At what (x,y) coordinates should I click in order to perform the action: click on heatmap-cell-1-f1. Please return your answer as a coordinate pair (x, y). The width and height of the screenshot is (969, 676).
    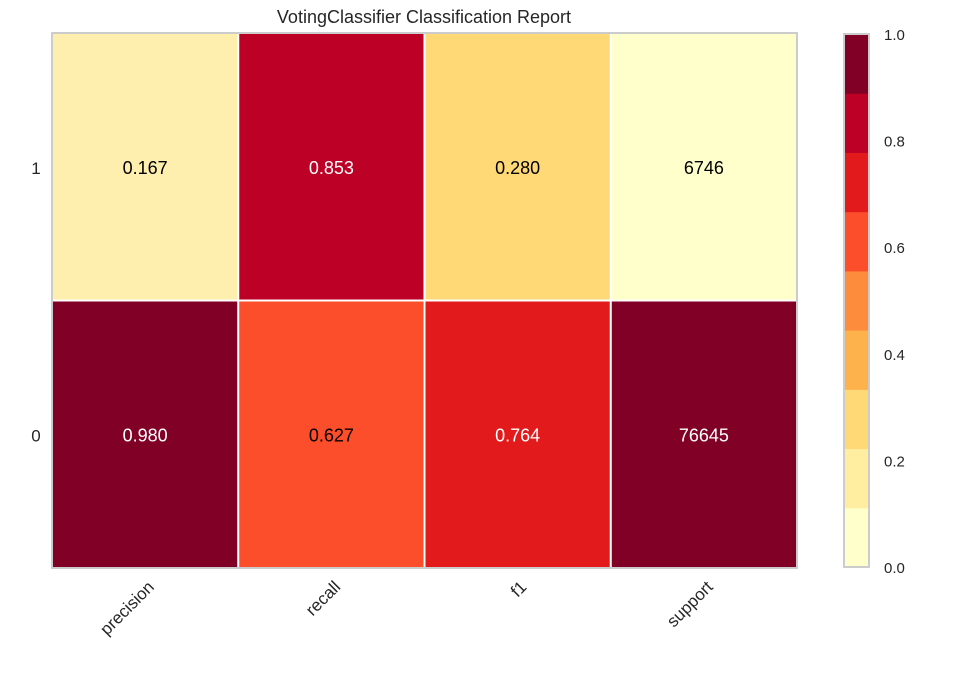
    Looking at the image, I should click on (517, 167).